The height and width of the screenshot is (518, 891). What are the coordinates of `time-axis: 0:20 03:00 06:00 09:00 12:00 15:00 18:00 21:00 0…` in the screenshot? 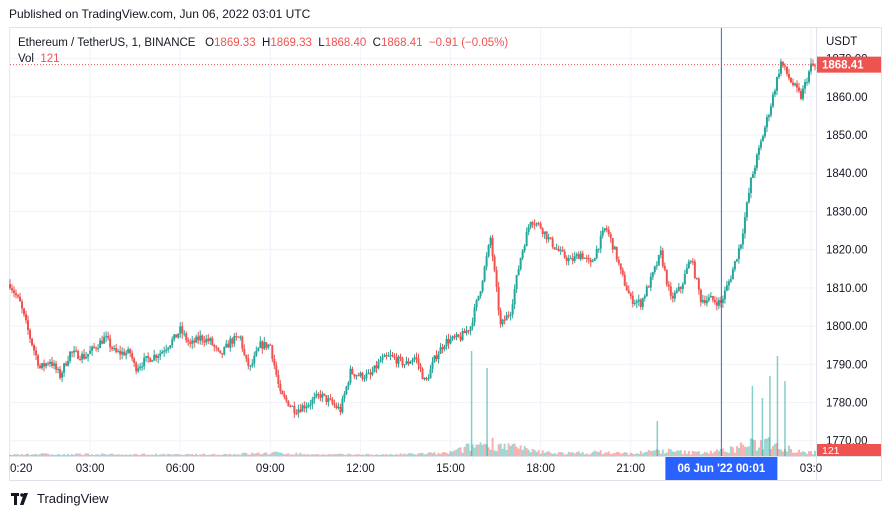 It's located at (416, 469).